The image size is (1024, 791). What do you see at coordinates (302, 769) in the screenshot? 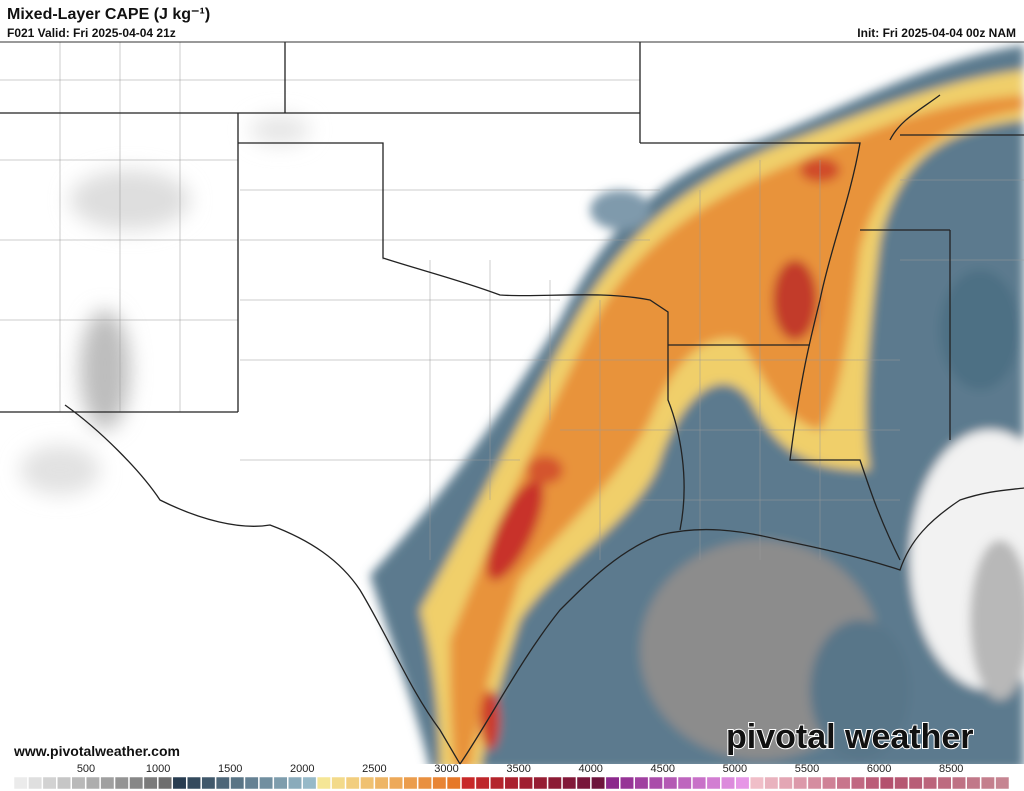
I see `colorbar-label: 2000` at bounding box center [302, 769].